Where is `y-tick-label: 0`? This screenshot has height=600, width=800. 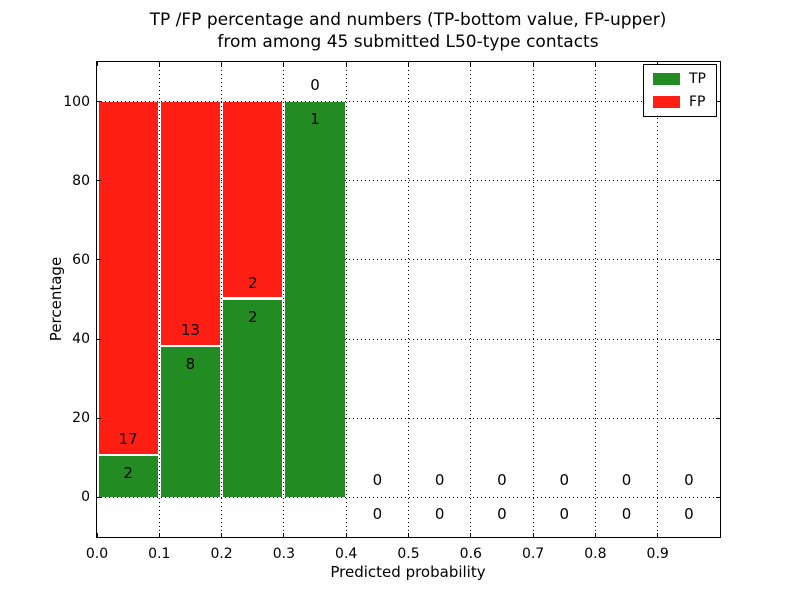 y-tick-label: 0 is located at coordinates (85, 497).